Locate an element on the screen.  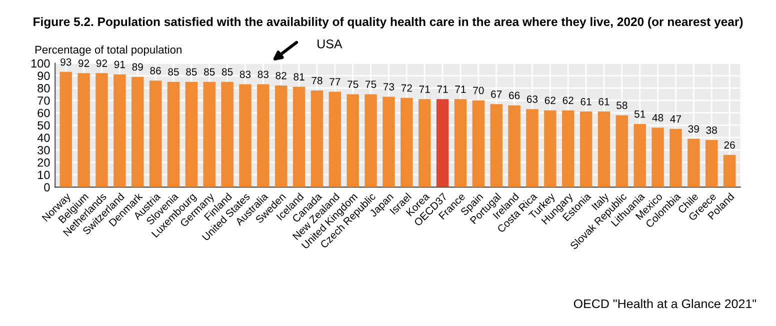
data-label: 39 is located at coordinates (693, 129).